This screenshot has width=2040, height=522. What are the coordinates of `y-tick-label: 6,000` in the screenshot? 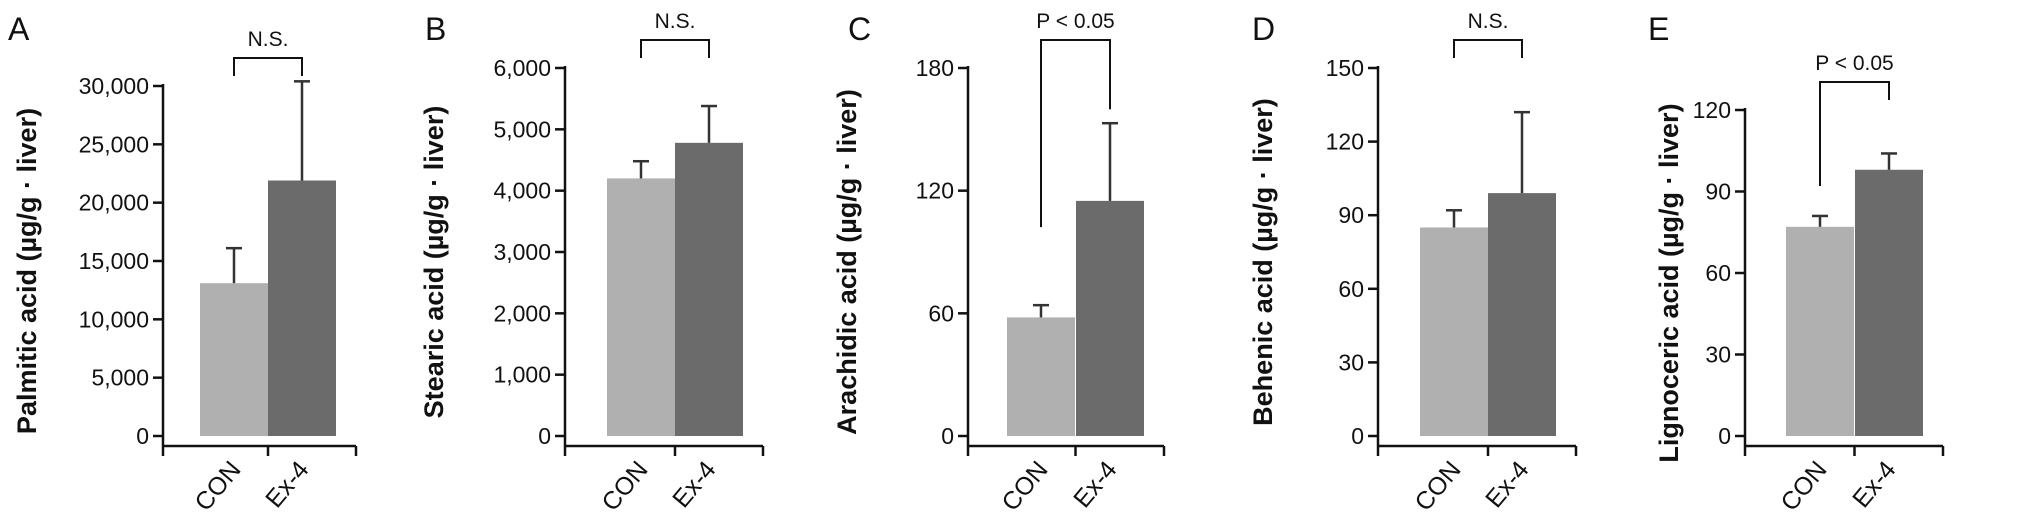 It's located at (522, 68).